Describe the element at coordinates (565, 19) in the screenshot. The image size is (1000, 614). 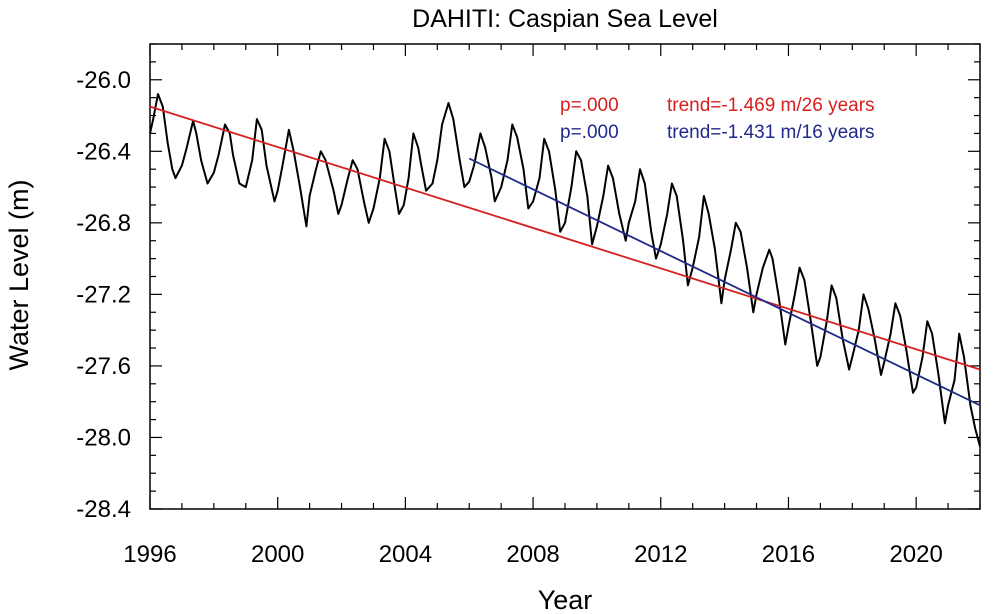
I see `chart-title: DAHITI: Caspian Sea Level` at that location.